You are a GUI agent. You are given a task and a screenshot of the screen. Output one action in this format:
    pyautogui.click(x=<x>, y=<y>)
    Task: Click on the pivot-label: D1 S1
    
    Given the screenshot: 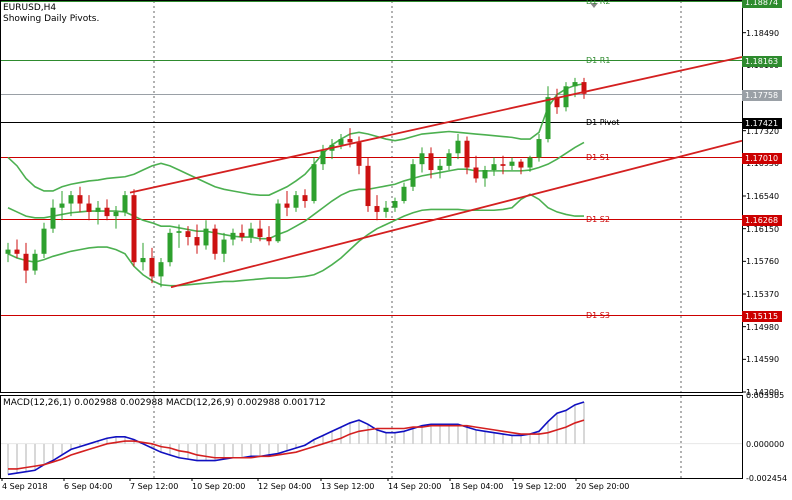 What is the action you would take?
    pyautogui.click(x=598, y=157)
    